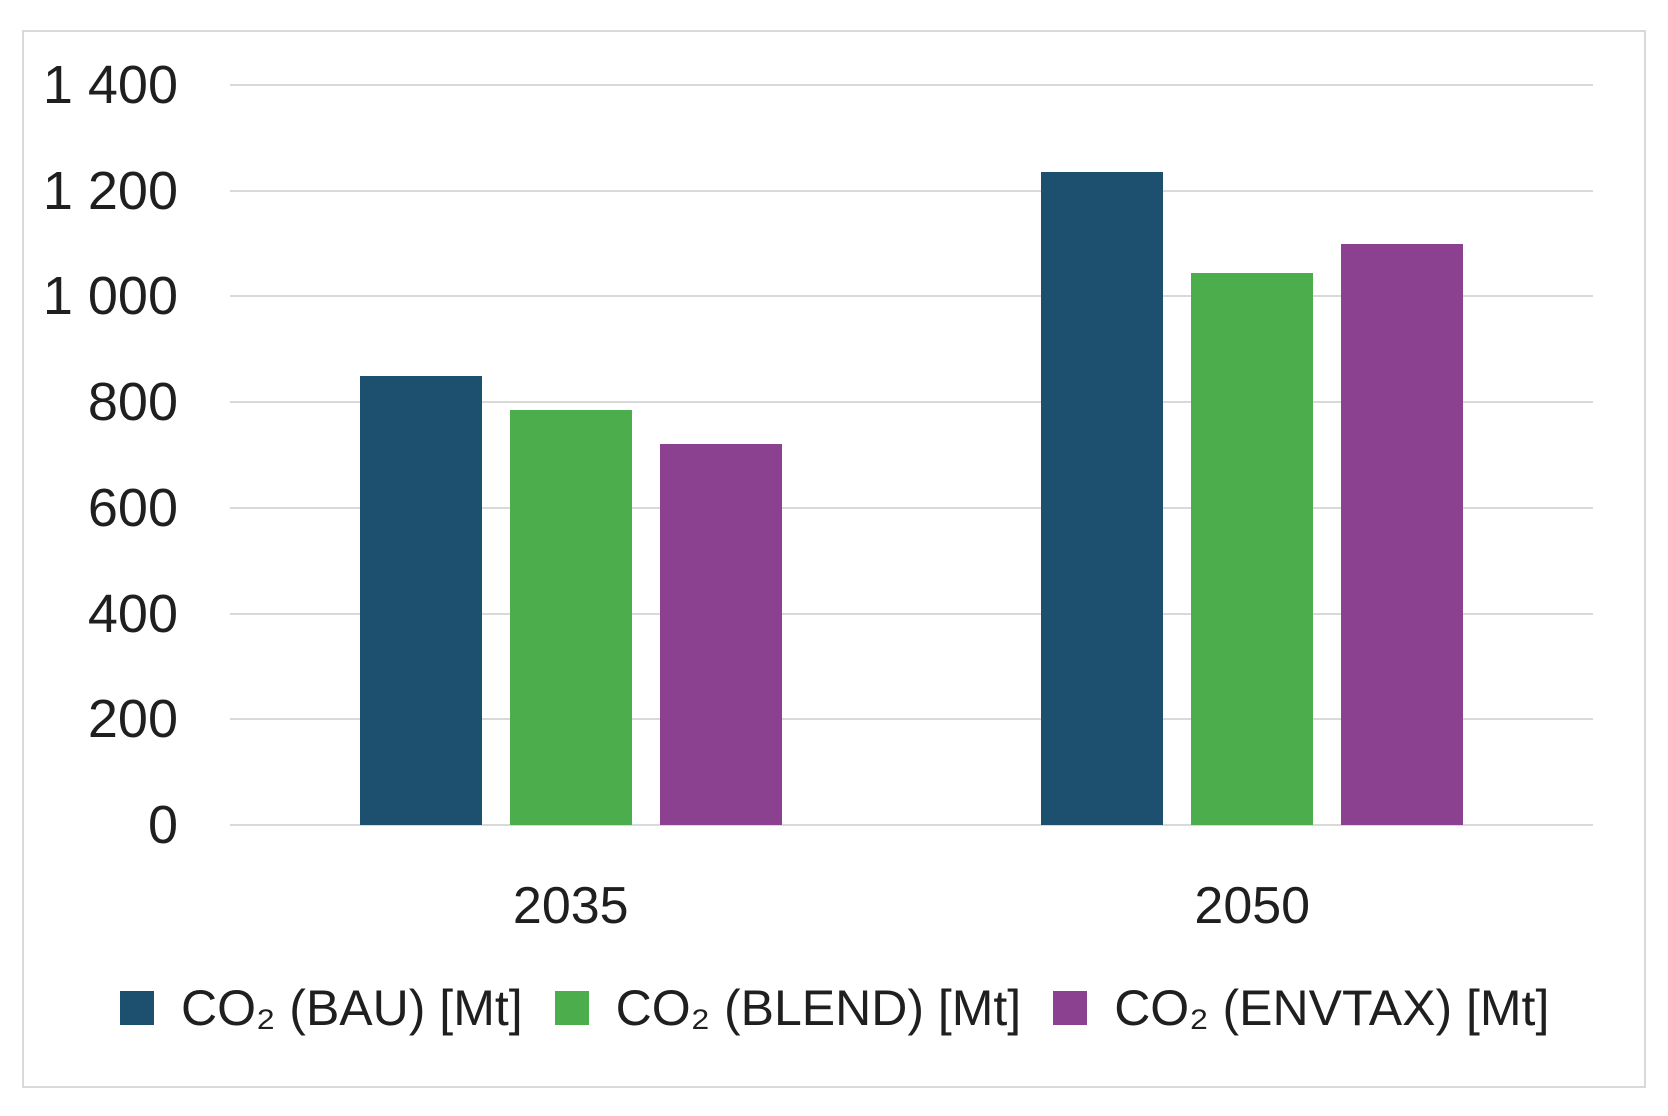  What do you see at coordinates (110, 296) in the screenshot?
I see `y-axis-tick-label-1000: 1 000` at bounding box center [110, 296].